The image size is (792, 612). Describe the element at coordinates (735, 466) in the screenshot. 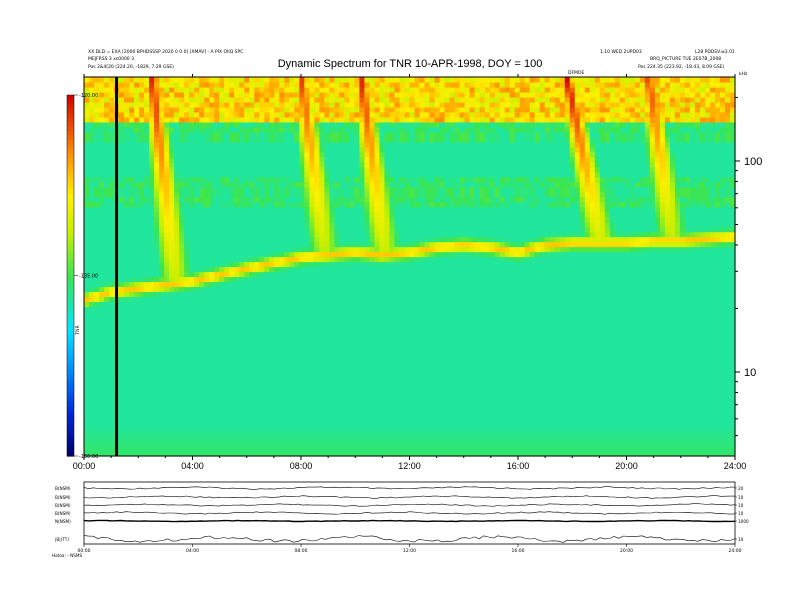

I see `x-tick-label: 24:00` at that location.